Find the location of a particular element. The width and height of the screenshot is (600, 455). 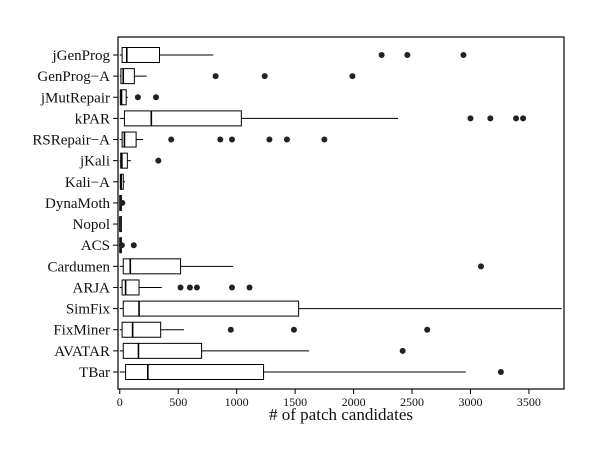

category-label: jMutRepair is located at coordinates (75, 98).